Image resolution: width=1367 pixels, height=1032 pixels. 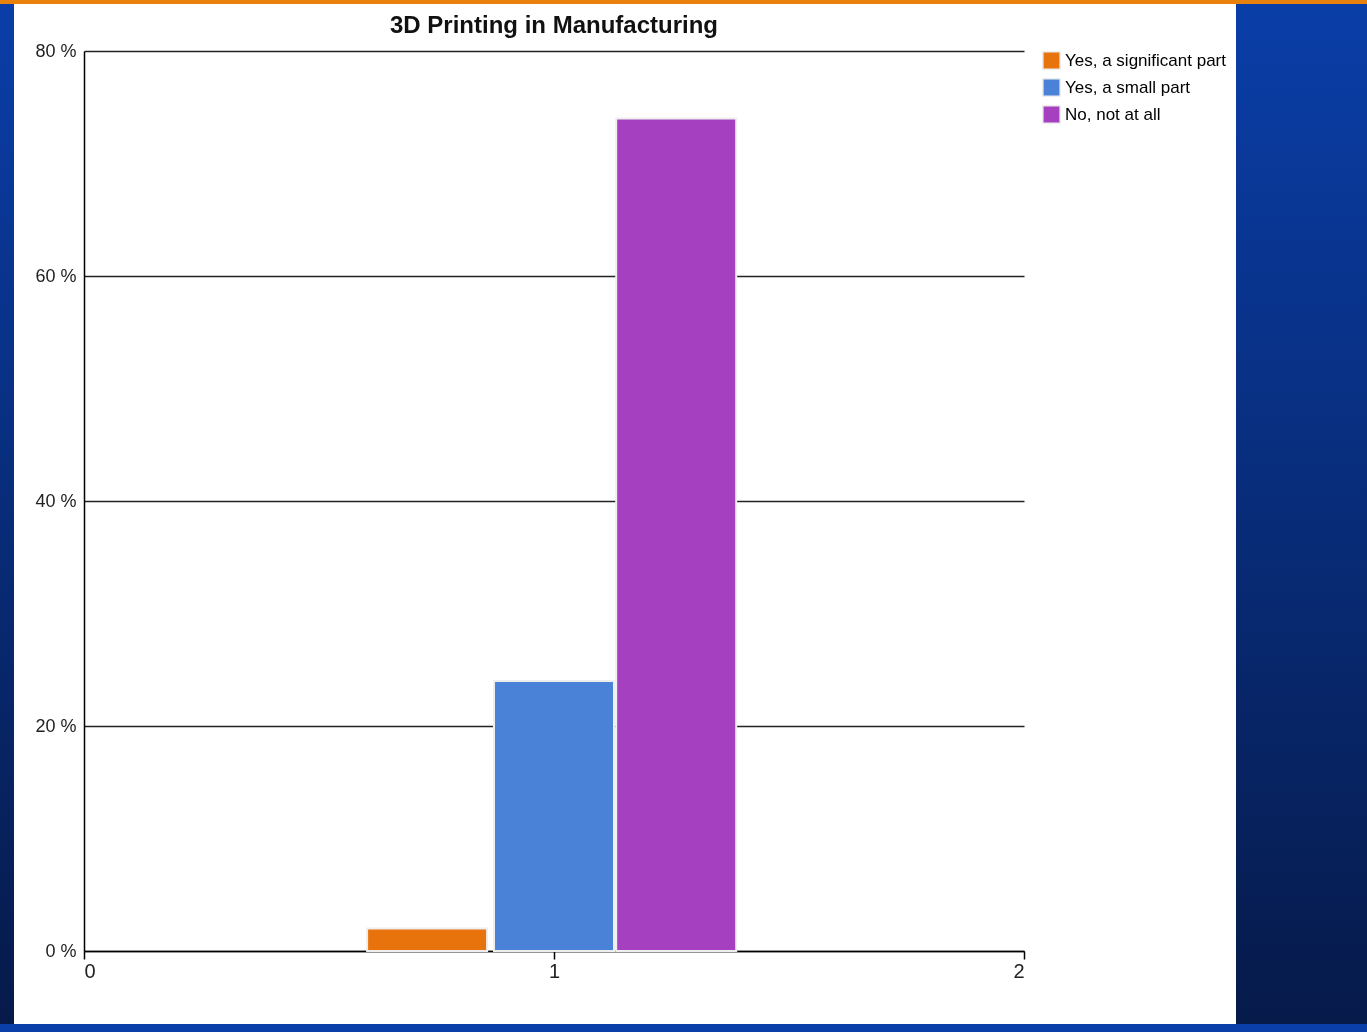 I want to click on bar, so click(x=427, y=939).